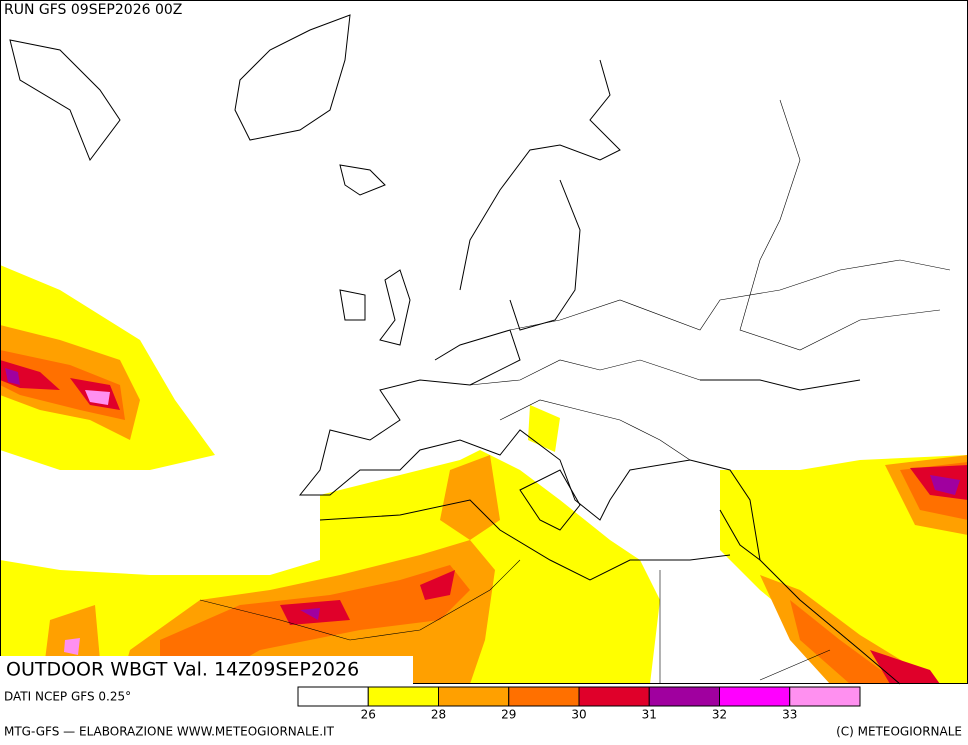 Image resolution: width=968 pixels, height=745 pixels. I want to click on title-box, so click(206, 670).